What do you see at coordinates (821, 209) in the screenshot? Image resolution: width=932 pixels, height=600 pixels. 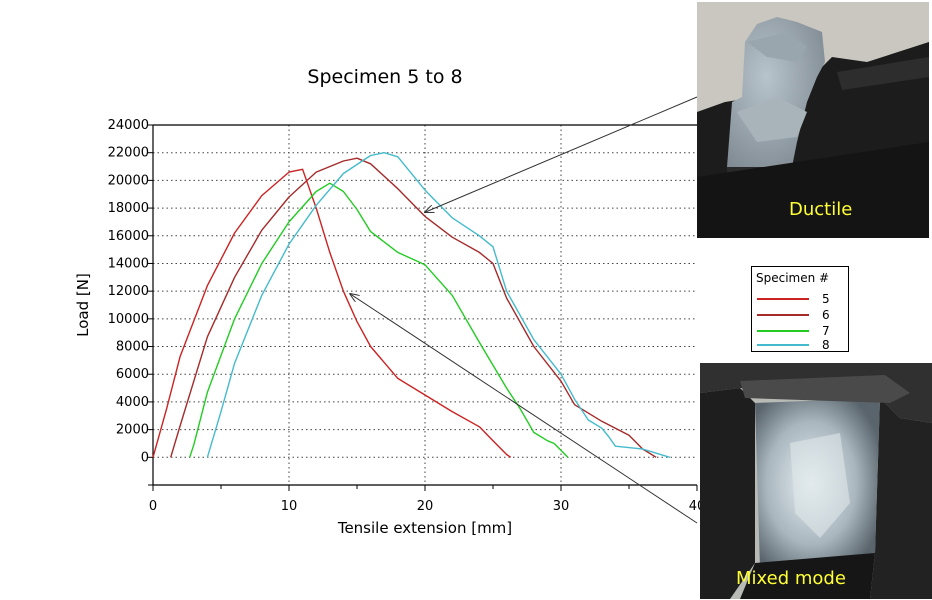 I see `ductile-caption: Ductile` at bounding box center [821, 209].